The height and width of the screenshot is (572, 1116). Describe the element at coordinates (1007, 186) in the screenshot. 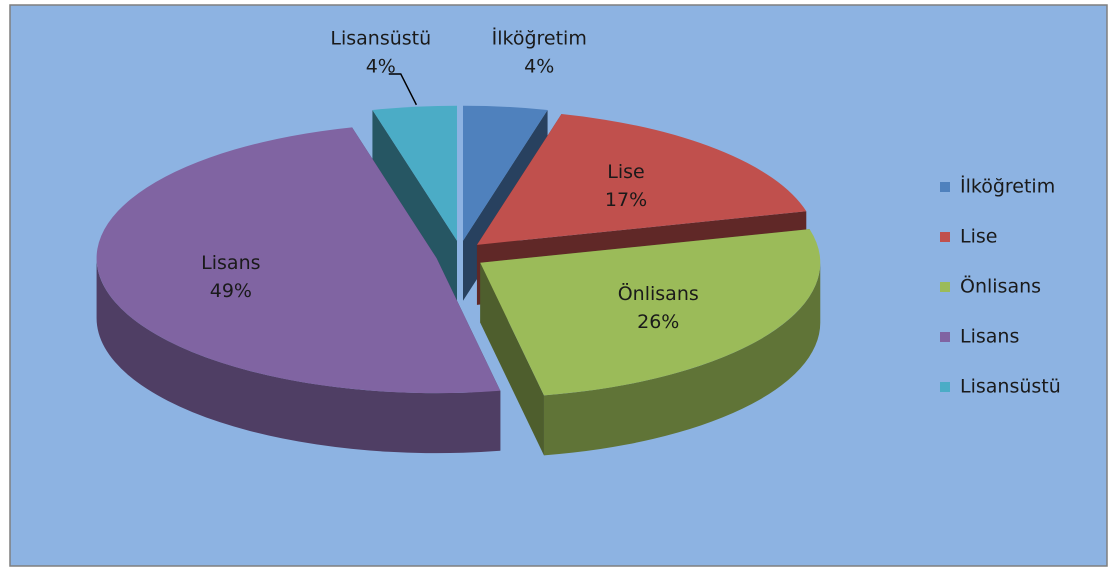

I see `legend-label: İlköğretim` at that location.